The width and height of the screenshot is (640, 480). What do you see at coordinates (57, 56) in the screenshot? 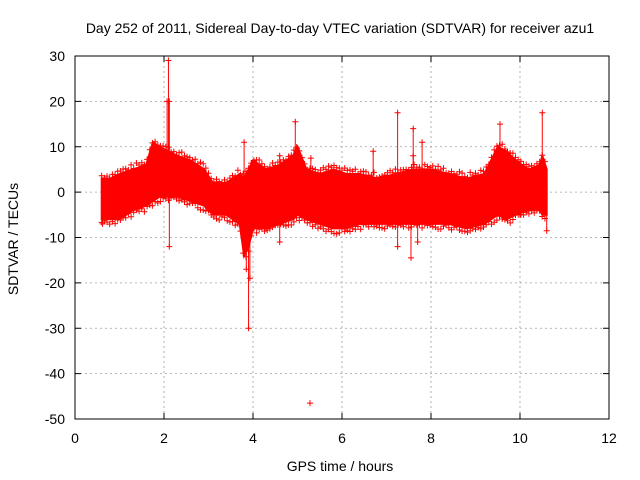
I see `y-tick-label: 30` at bounding box center [57, 56].